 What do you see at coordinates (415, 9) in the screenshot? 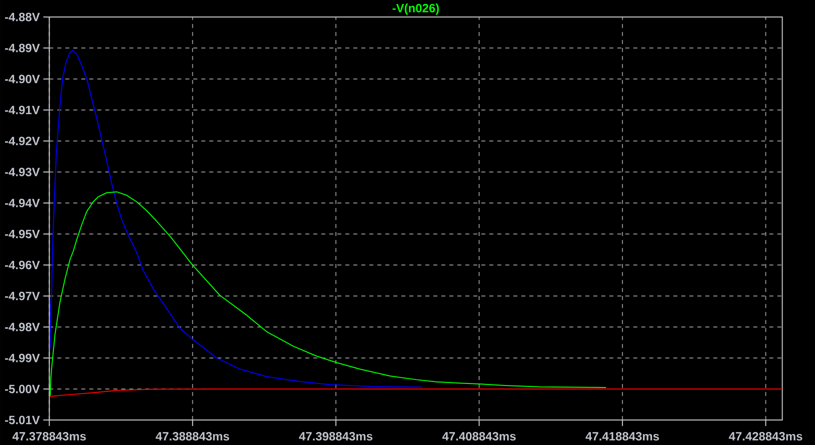
I see `text: -V(n026)` at bounding box center [415, 9].